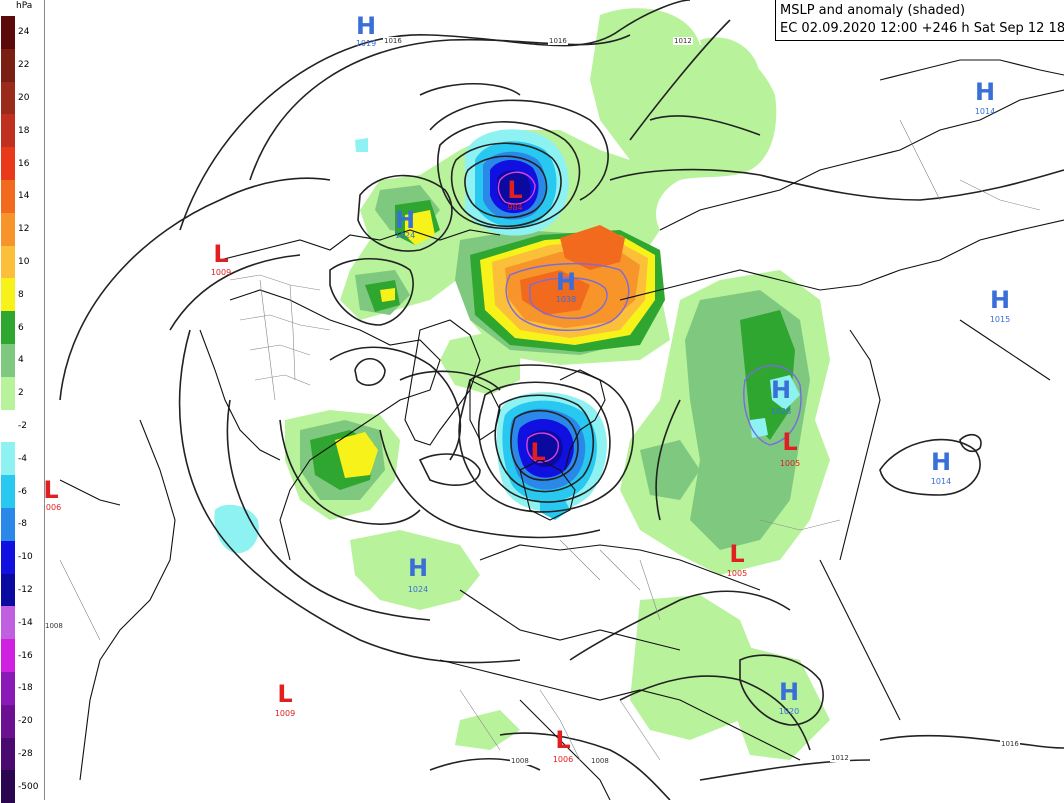 This screenshot has width=1064, height=803. I want to click on colorbar-label: -6, so click(22, 491).